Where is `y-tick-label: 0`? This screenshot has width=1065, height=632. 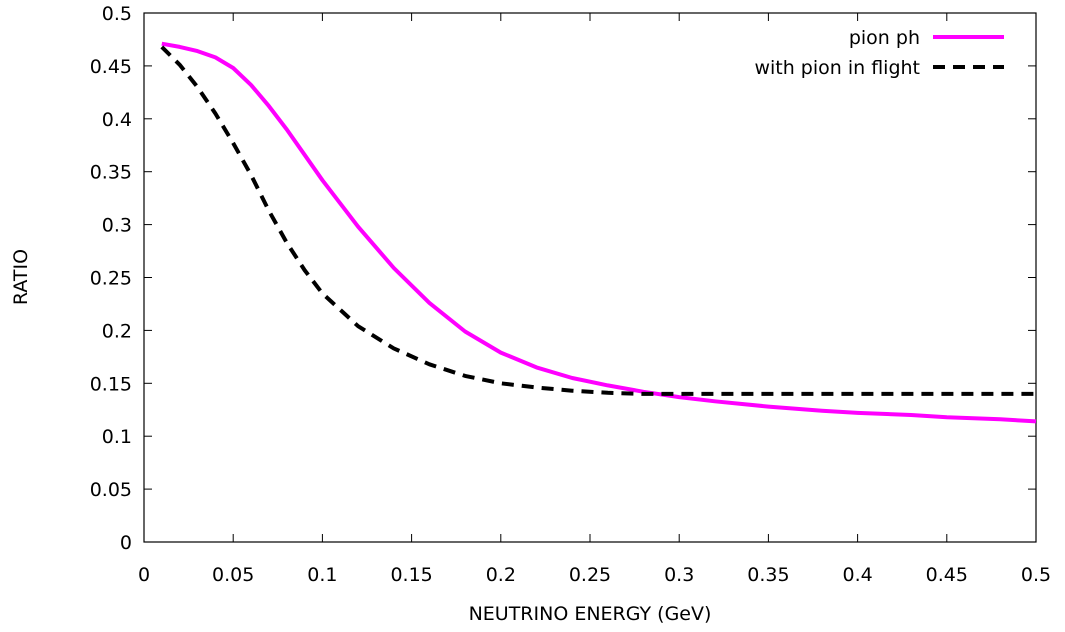
y-tick-label: 0 is located at coordinates (126, 543).